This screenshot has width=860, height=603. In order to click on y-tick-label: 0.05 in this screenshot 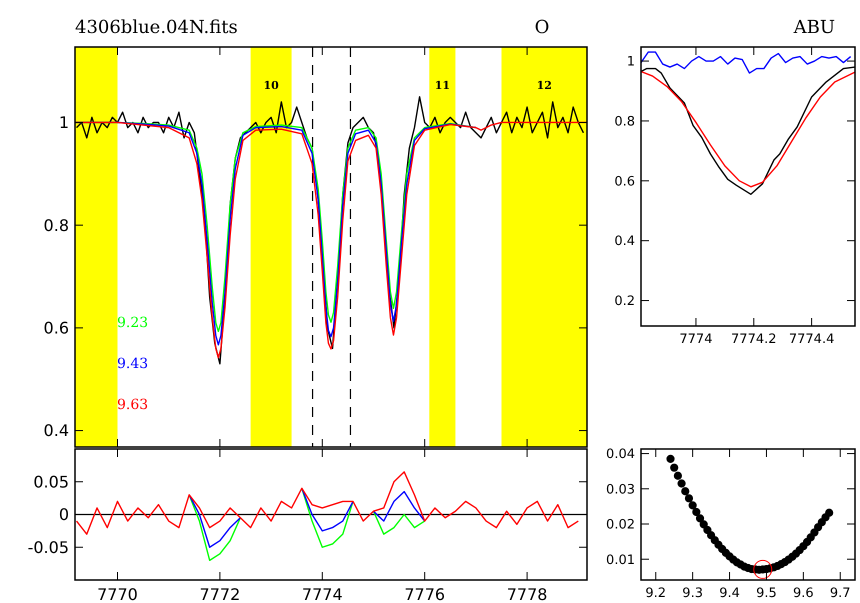, I will do `click(51, 482)`.